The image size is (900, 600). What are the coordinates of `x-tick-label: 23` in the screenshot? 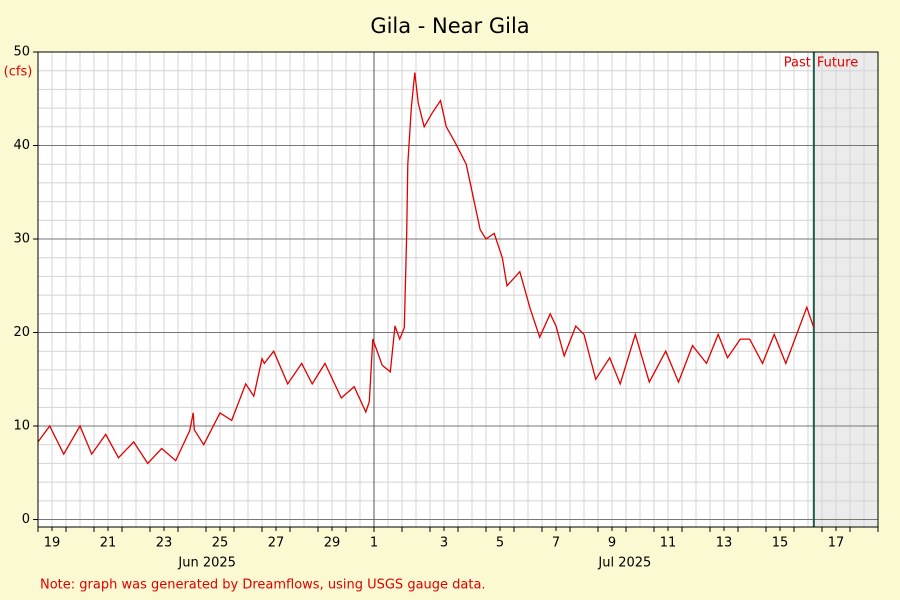 It's located at (164, 543).